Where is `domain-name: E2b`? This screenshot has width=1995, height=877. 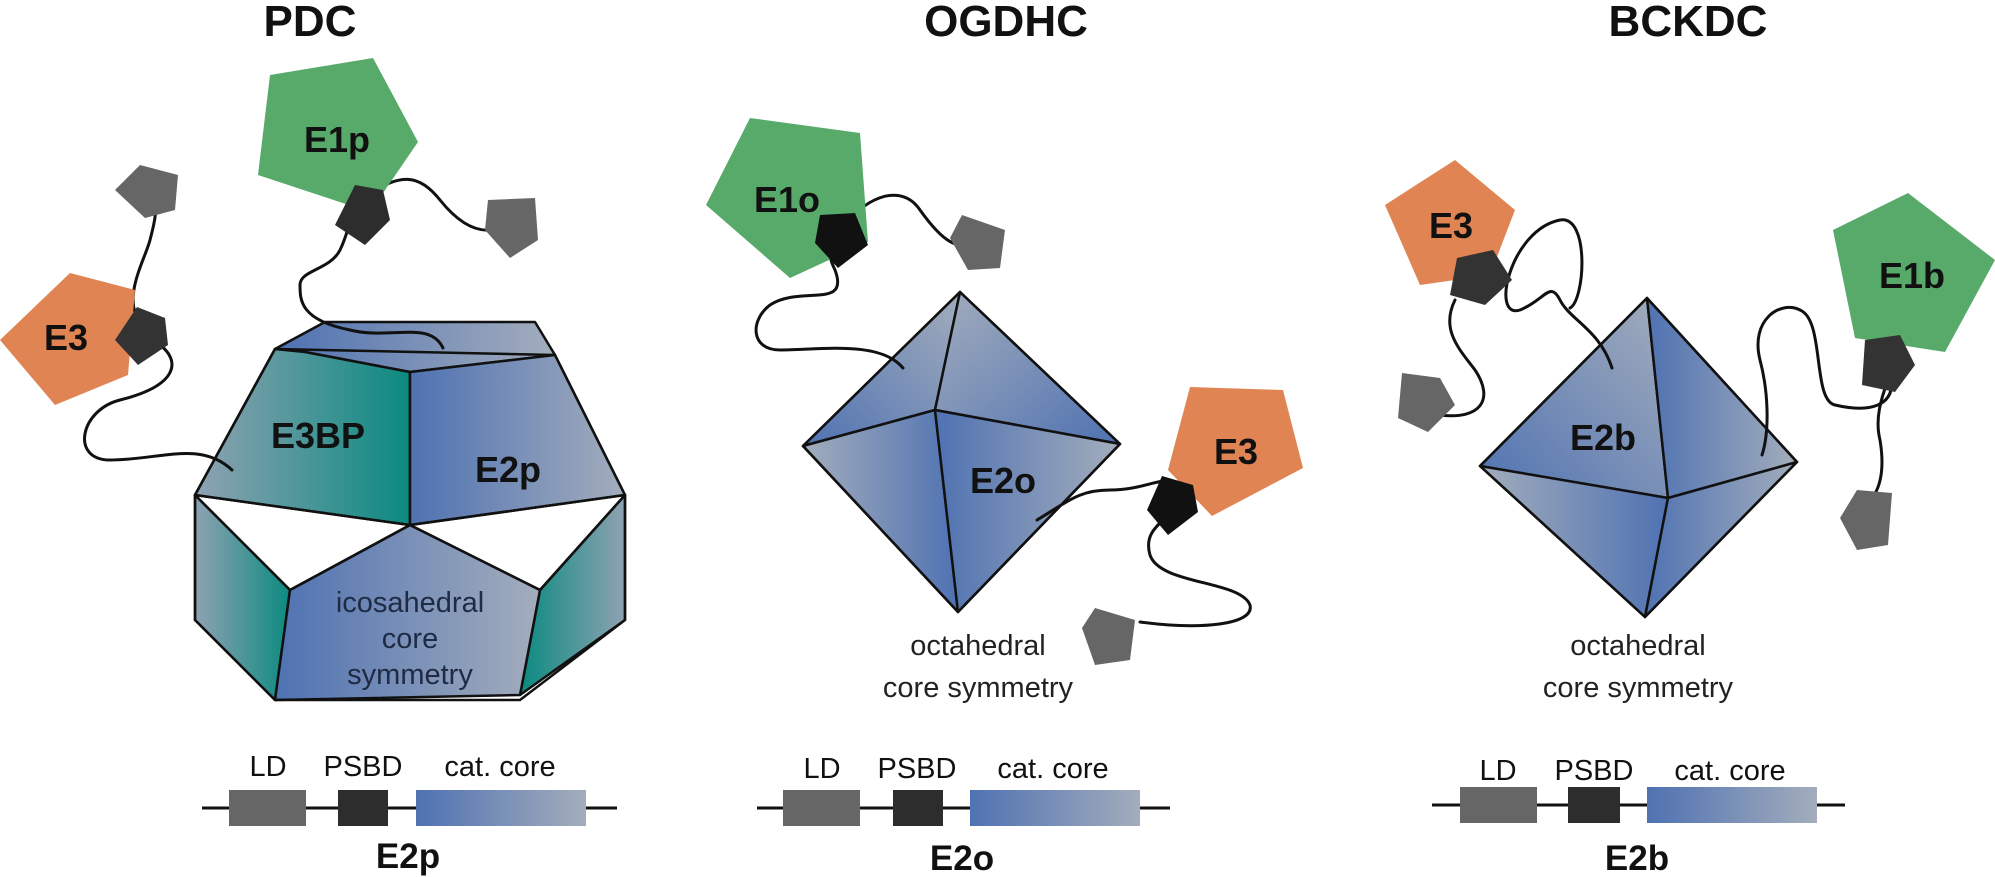 domain-name: E2b is located at coordinates (1637, 858).